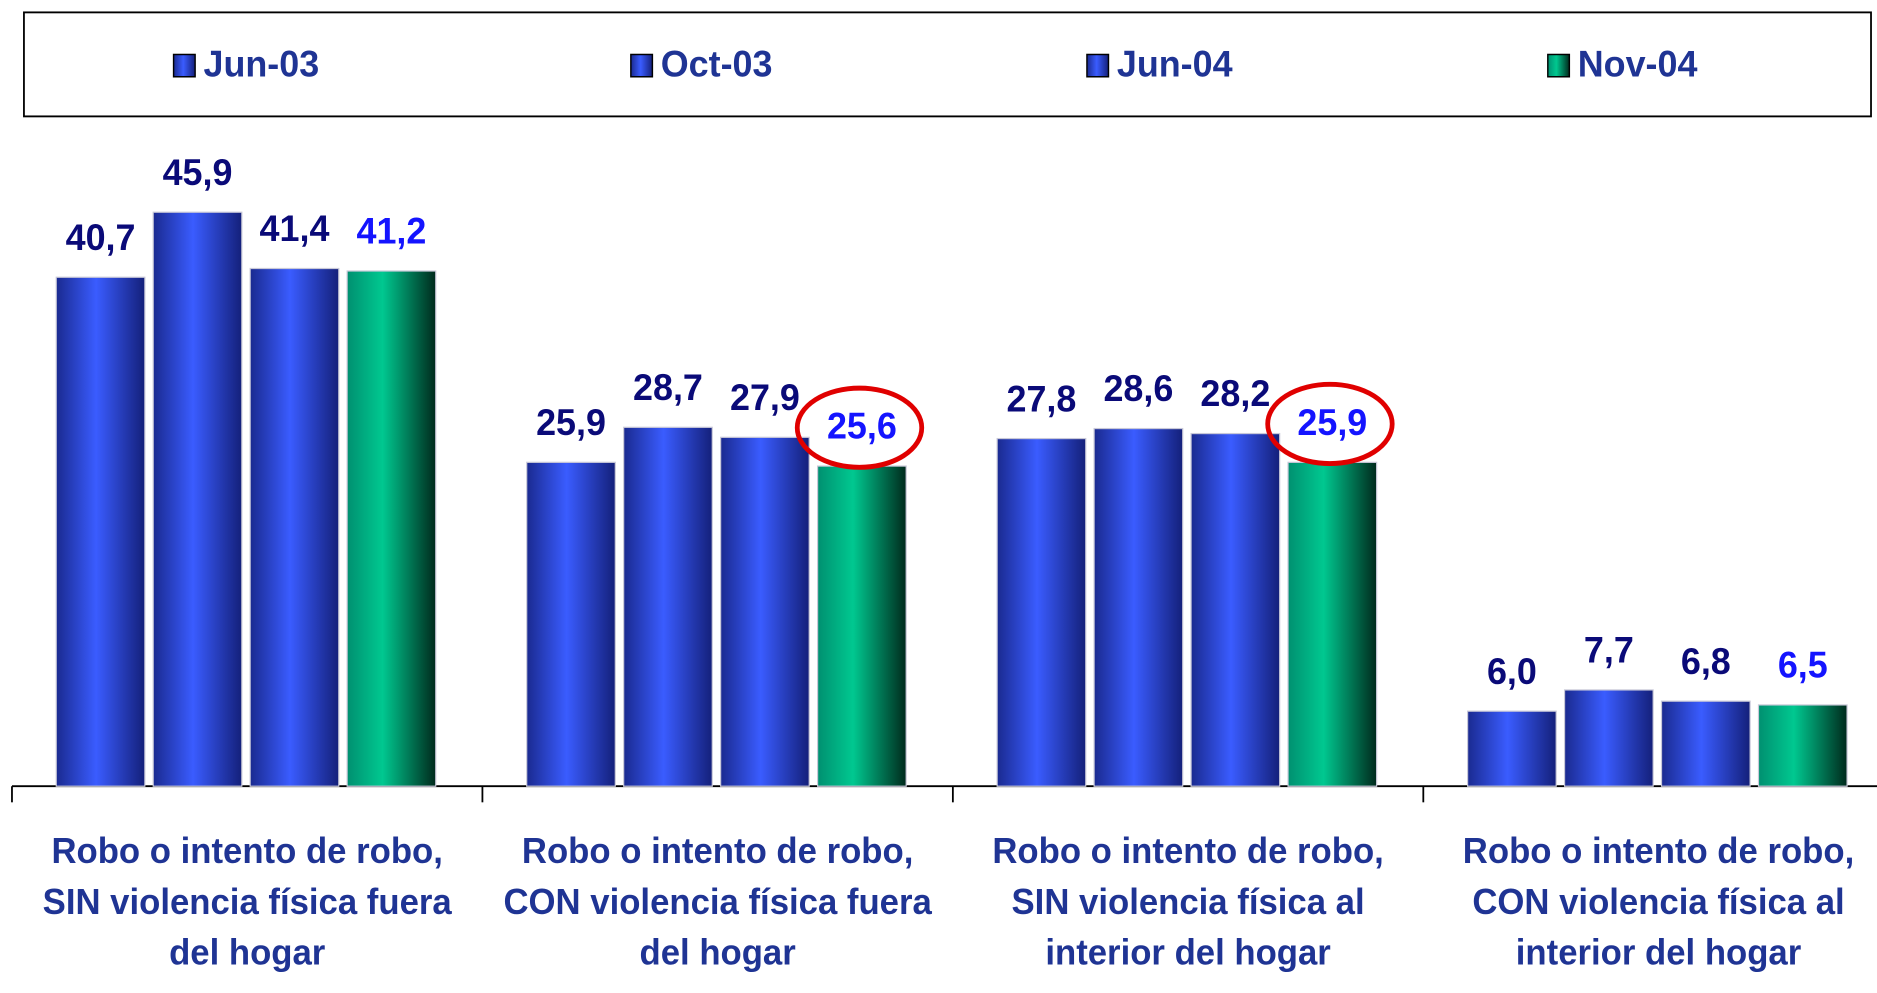 Image resolution: width=1877 pixels, height=993 pixels. What do you see at coordinates (198, 172) in the screenshot?
I see `value-label: 45,9` at bounding box center [198, 172].